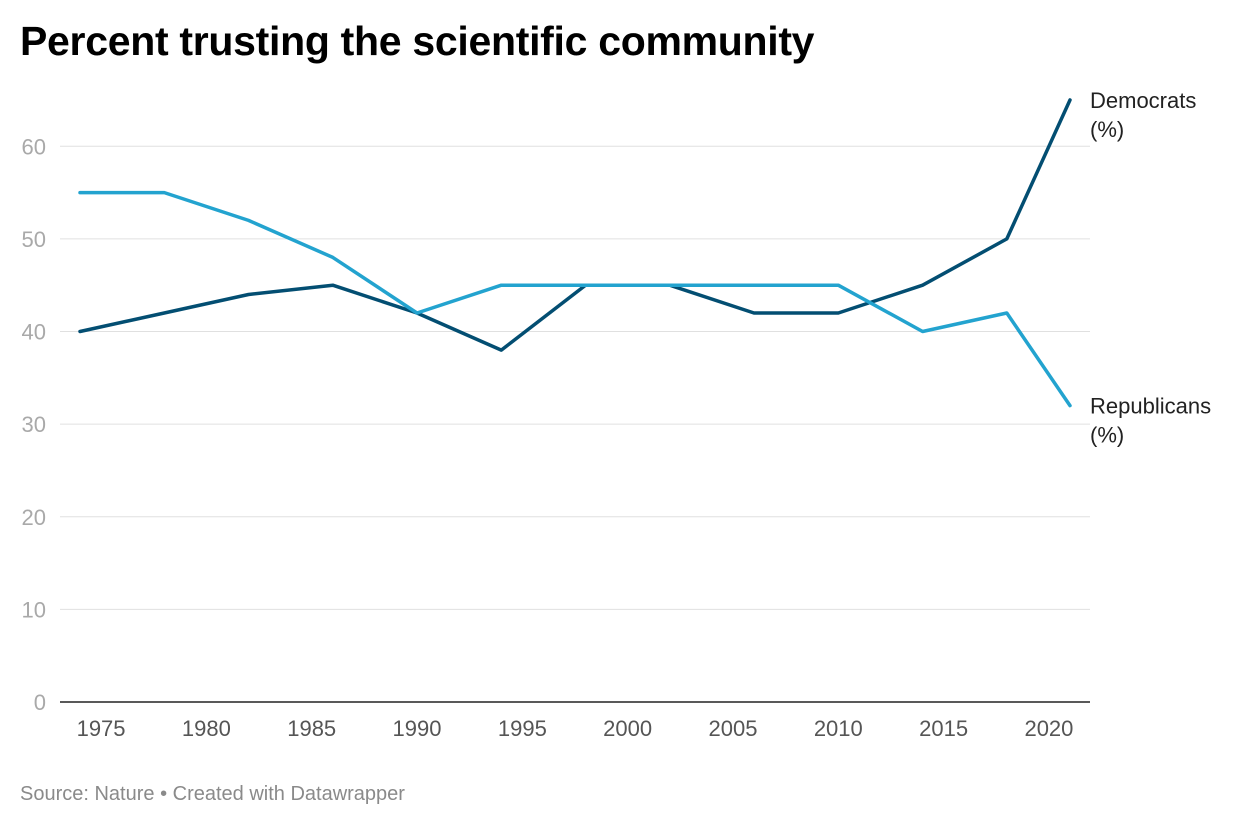  Describe the element at coordinates (34, 609) in the screenshot. I see `y-tick-label: 10` at that location.